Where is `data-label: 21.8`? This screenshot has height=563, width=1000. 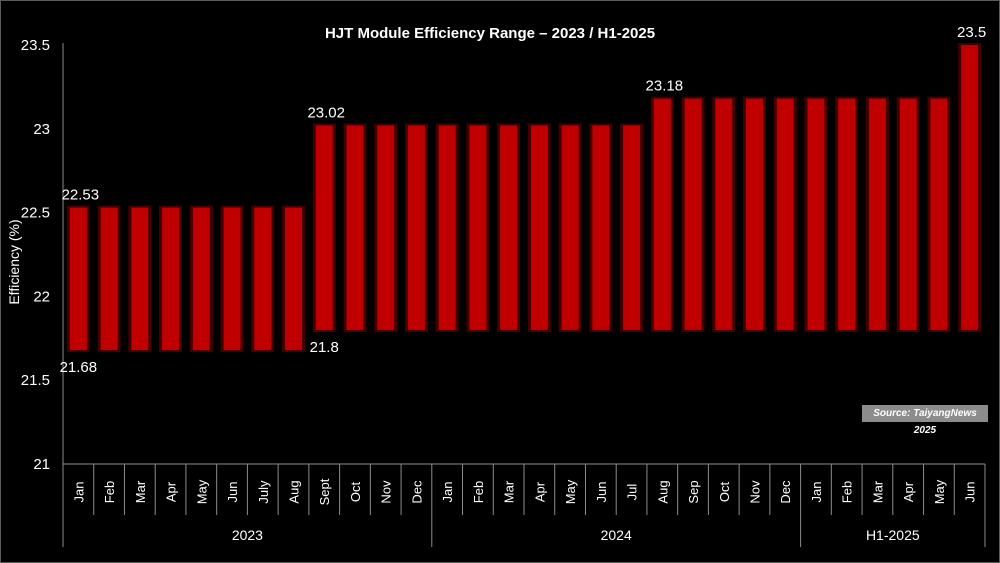
data-label: 21.8 is located at coordinates (324, 347).